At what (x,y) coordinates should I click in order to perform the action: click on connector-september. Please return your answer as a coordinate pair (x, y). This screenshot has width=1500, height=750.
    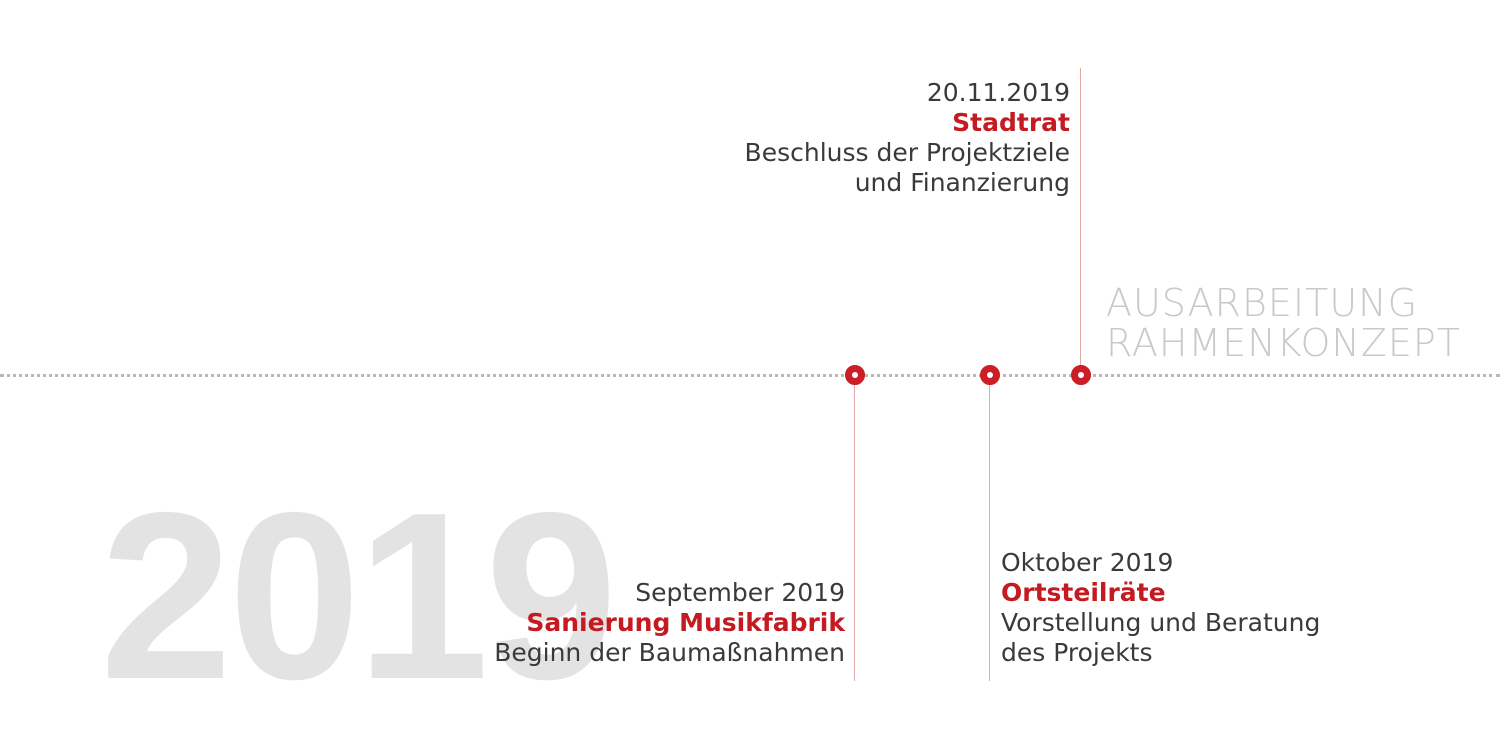
    Looking at the image, I should click on (854, 528).